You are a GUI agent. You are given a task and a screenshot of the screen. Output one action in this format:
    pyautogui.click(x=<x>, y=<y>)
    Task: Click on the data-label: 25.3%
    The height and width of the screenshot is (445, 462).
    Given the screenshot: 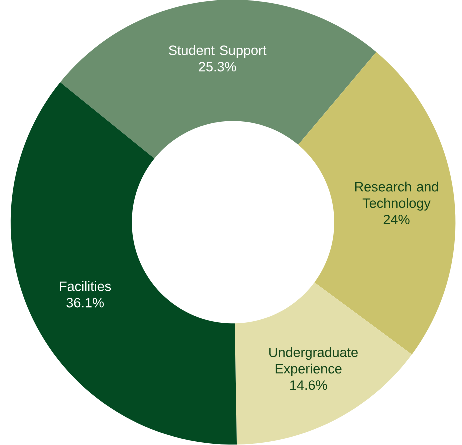 What is the action you would take?
    pyautogui.click(x=217, y=67)
    